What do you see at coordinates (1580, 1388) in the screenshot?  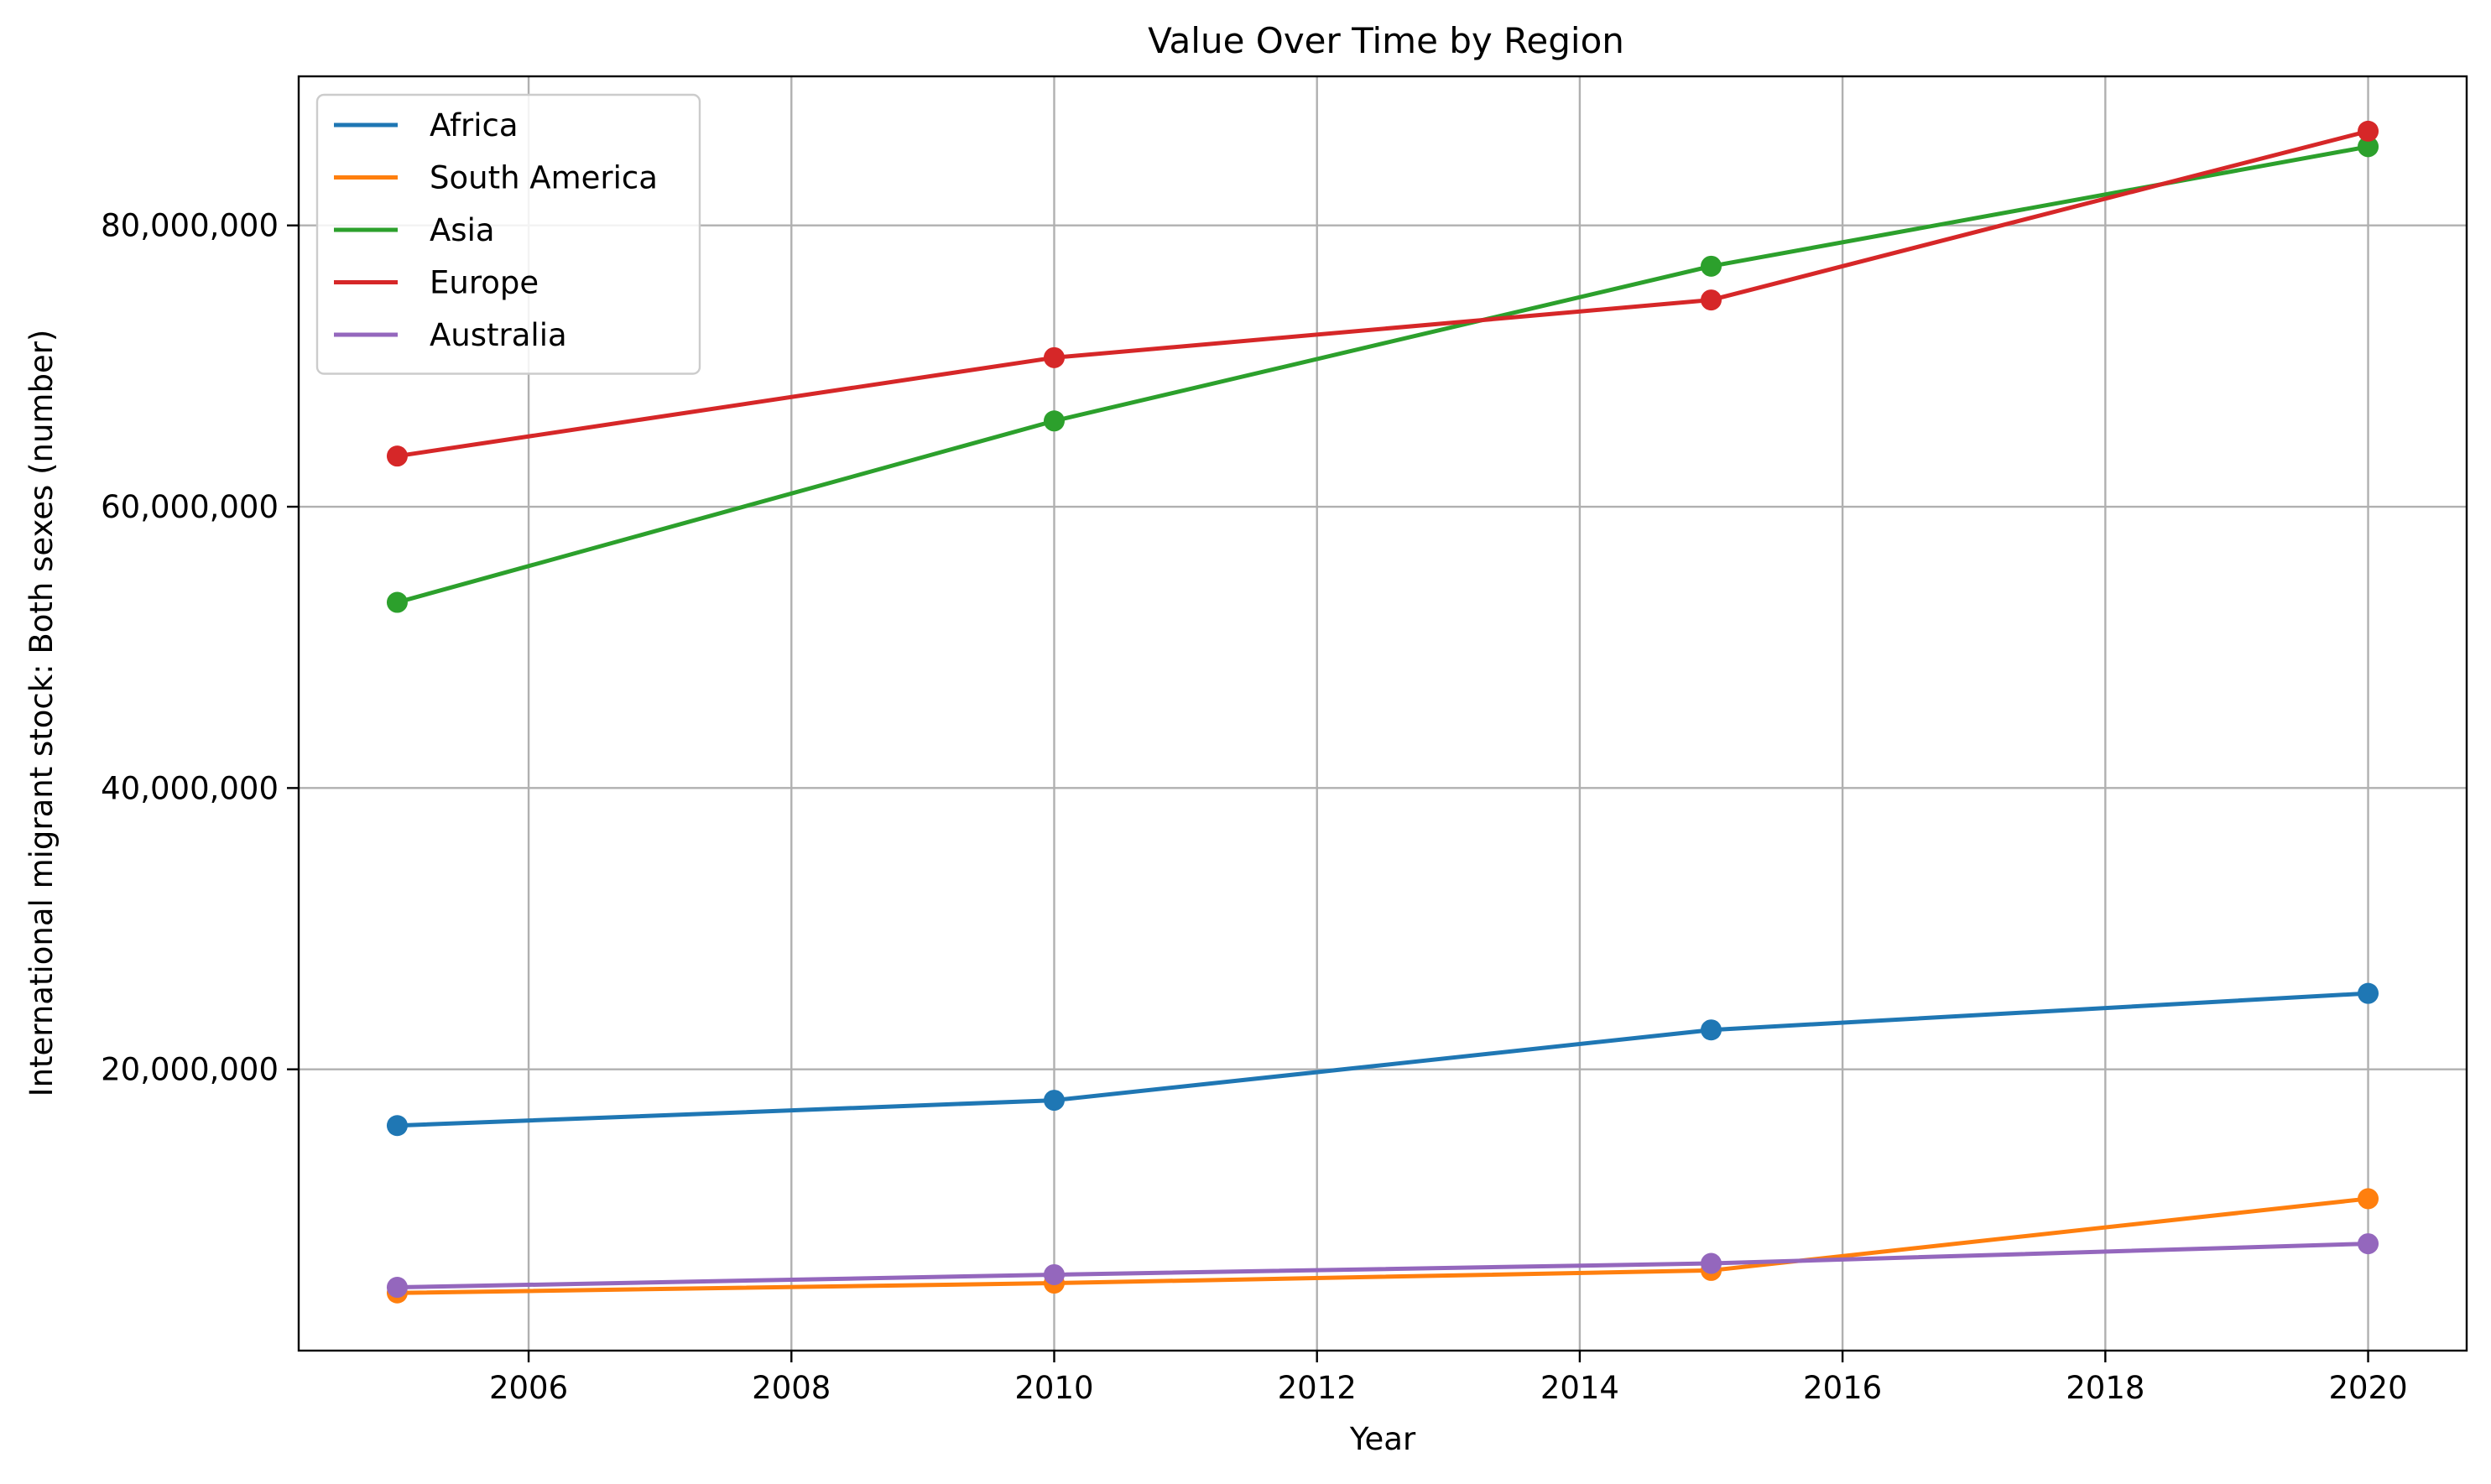 I see `x-tick-label: 2014` at bounding box center [1580, 1388].